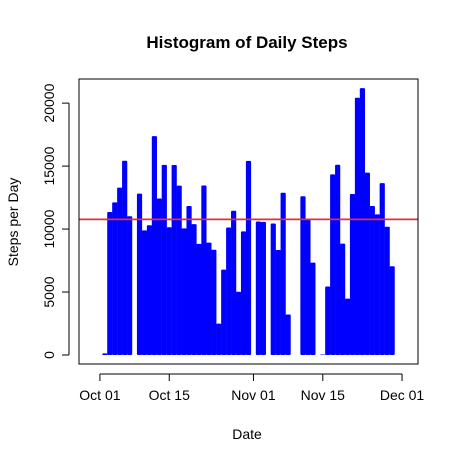 The height and width of the screenshot is (463, 458). What do you see at coordinates (13, 222) in the screenshot?
I see `y-axis-label: Steps per Day` at bounding box center [13, 222].